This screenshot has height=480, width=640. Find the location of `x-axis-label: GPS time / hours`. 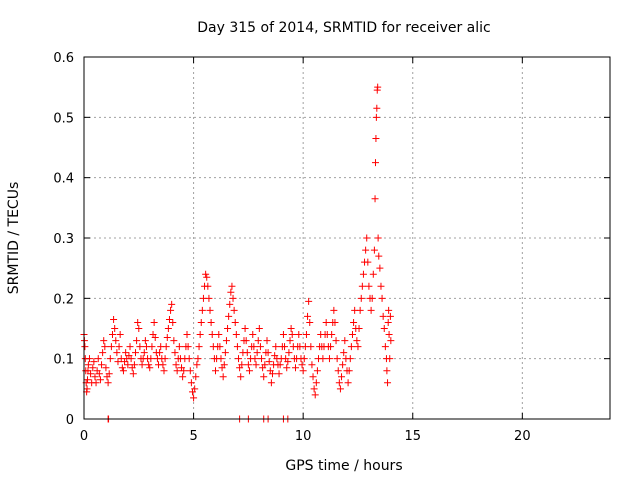

x-axis-label: GPS time / hours is located at coordinates (343, 466).